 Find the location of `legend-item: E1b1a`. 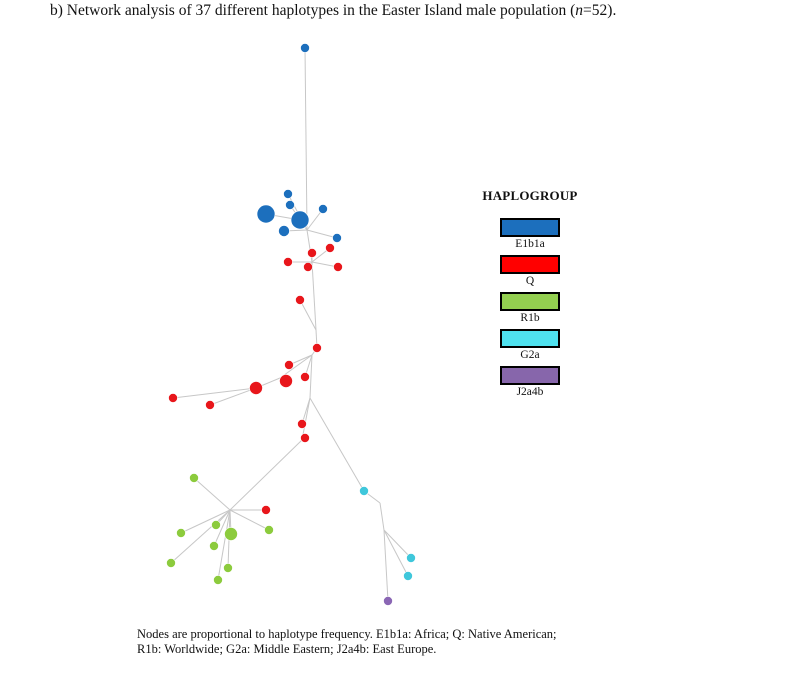

legend-item: E1b1a is located at coordinates (530, 234).